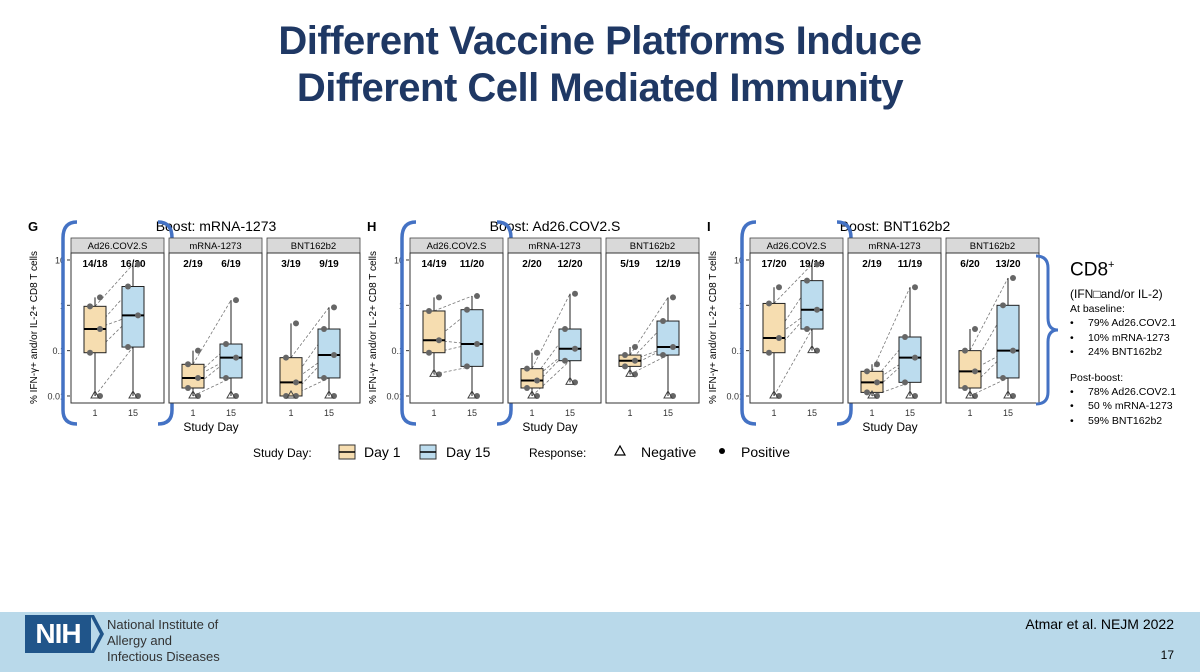 Image resolution: width=1200 pixels, height=672 pixels. Describe the element at coordinates (216, 226) in the screenshot. I see `panel-title: Boost: mRNA-1273` at that location.